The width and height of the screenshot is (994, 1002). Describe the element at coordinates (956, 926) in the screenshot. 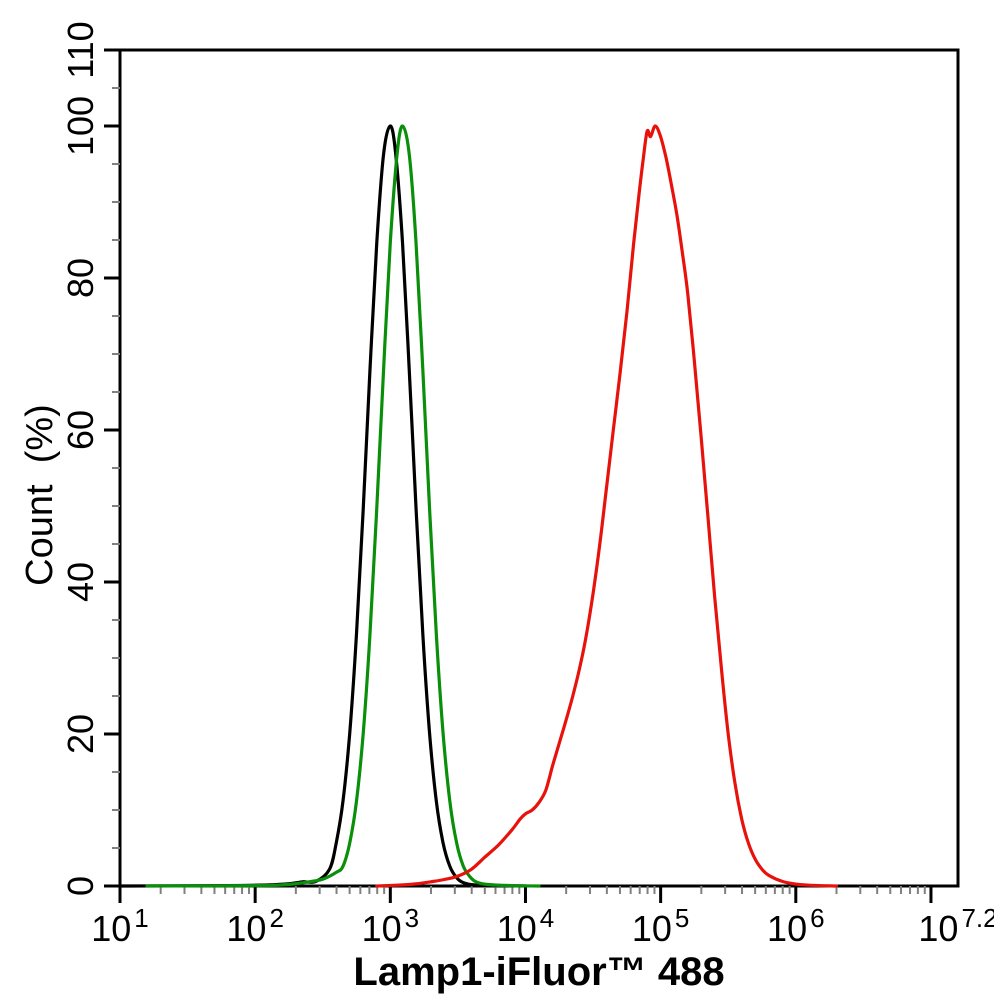

I see `x-axis-tick-label: 10 7.2` at that location.